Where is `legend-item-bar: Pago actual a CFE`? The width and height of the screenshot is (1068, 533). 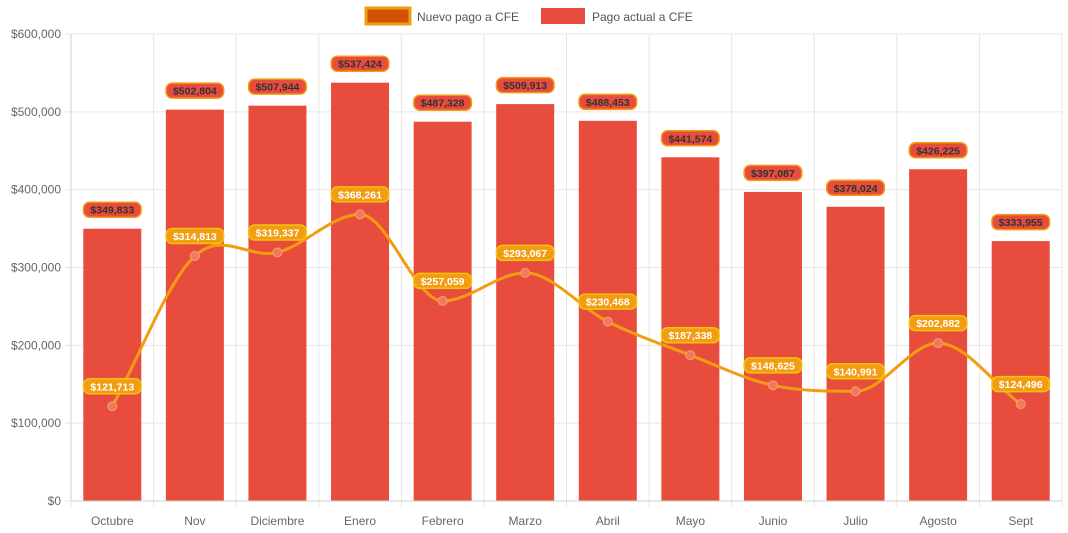
legend-item-bar: Pago actual a CFE is located at coordinates (617, 16).